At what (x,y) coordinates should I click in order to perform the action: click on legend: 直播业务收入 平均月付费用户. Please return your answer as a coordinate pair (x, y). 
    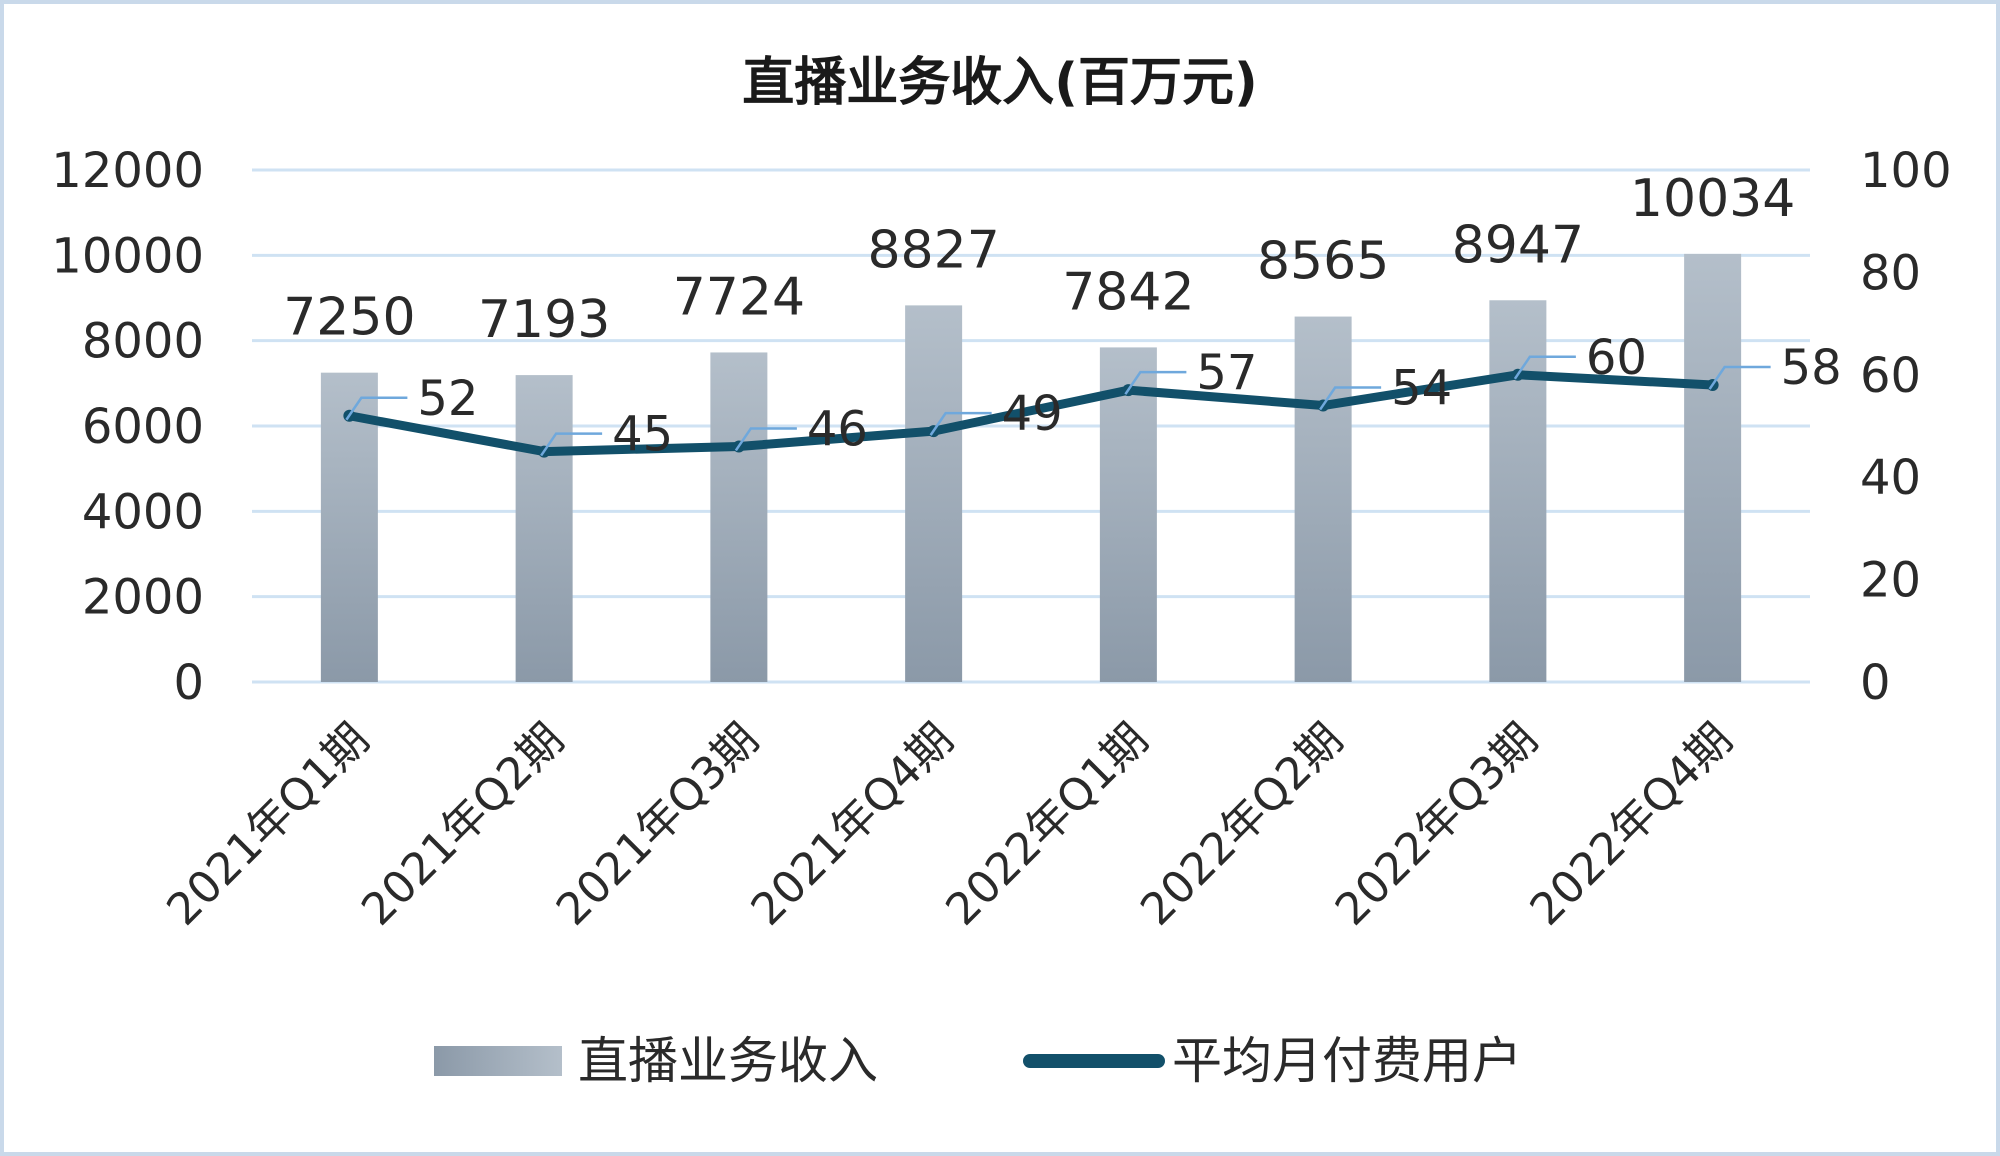
    Looking at the image, I should click on (978, 1061).